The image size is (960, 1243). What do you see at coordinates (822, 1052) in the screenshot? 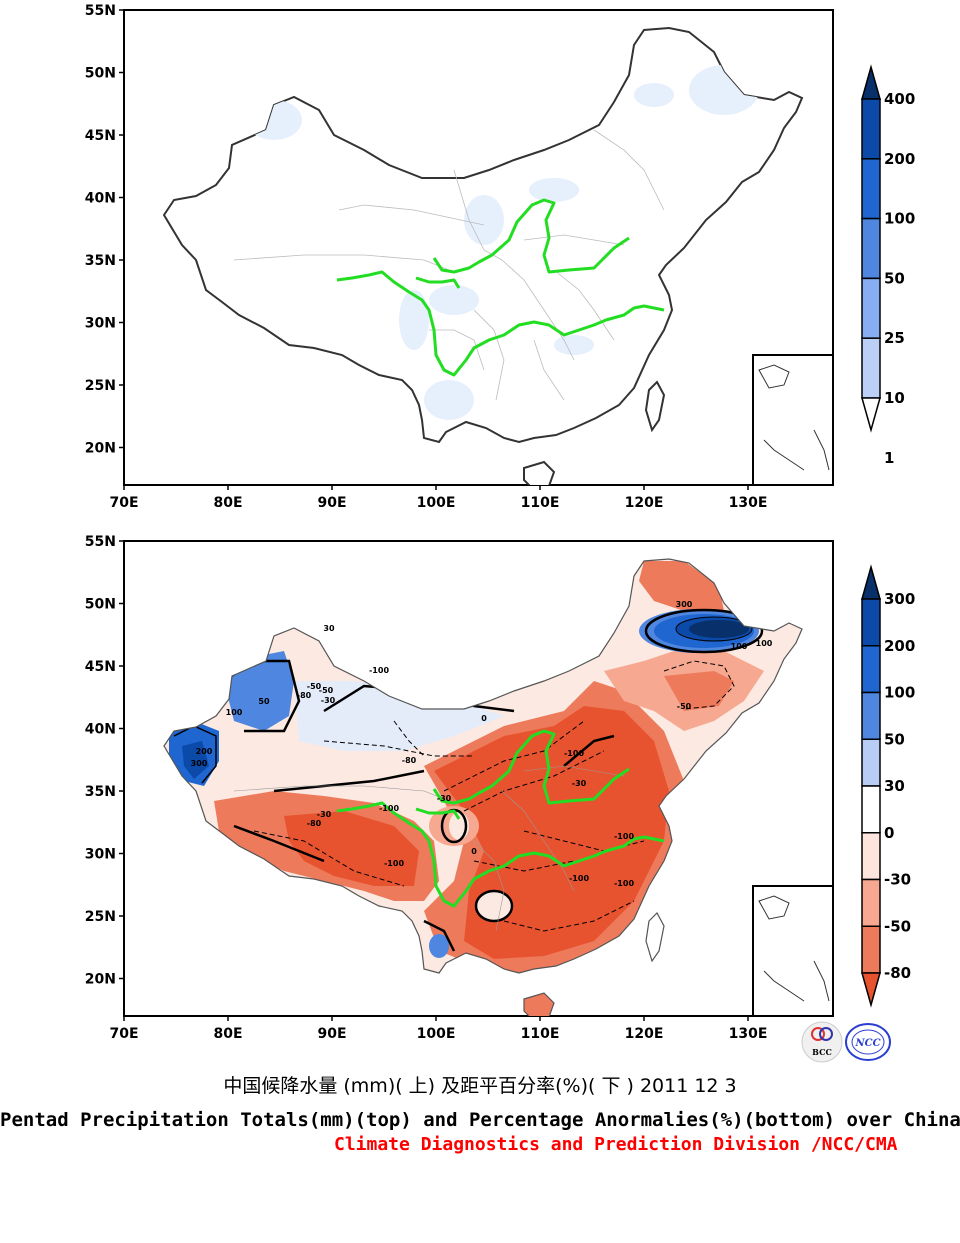
I see `svg-text: BCC` at bounding box center [822, 1052].